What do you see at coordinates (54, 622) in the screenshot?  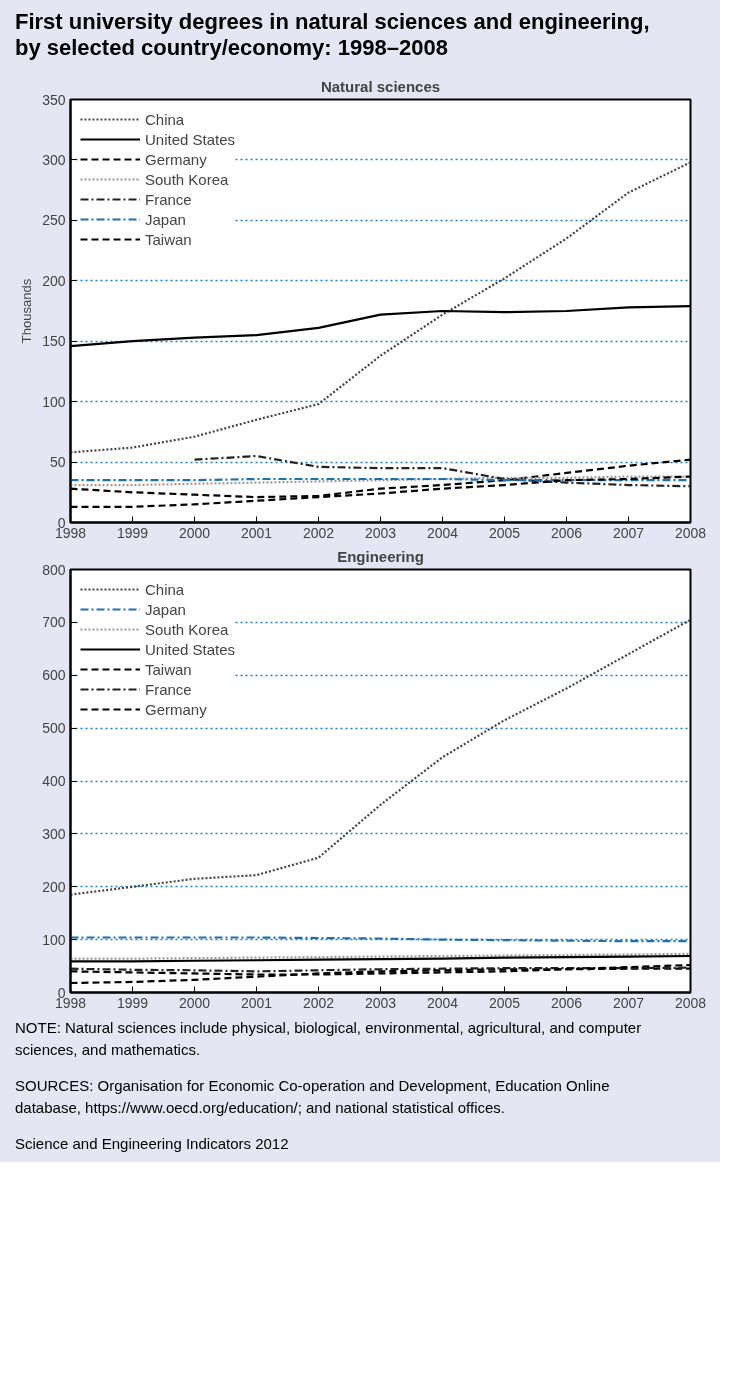 I see `y-tick-label: 700` at bounding box center [54, 622].